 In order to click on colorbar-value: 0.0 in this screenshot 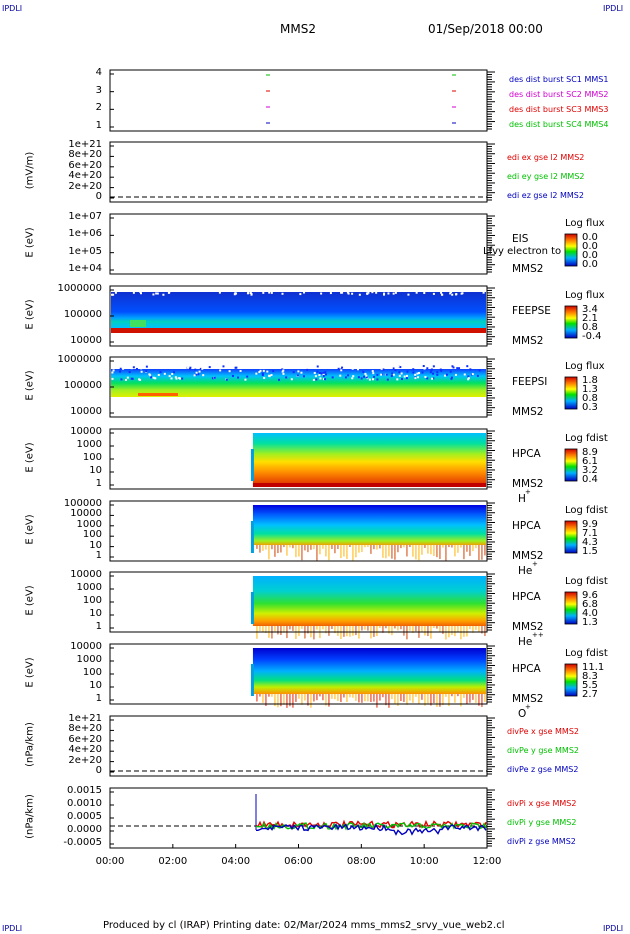, I will do `click(590, 237)`.